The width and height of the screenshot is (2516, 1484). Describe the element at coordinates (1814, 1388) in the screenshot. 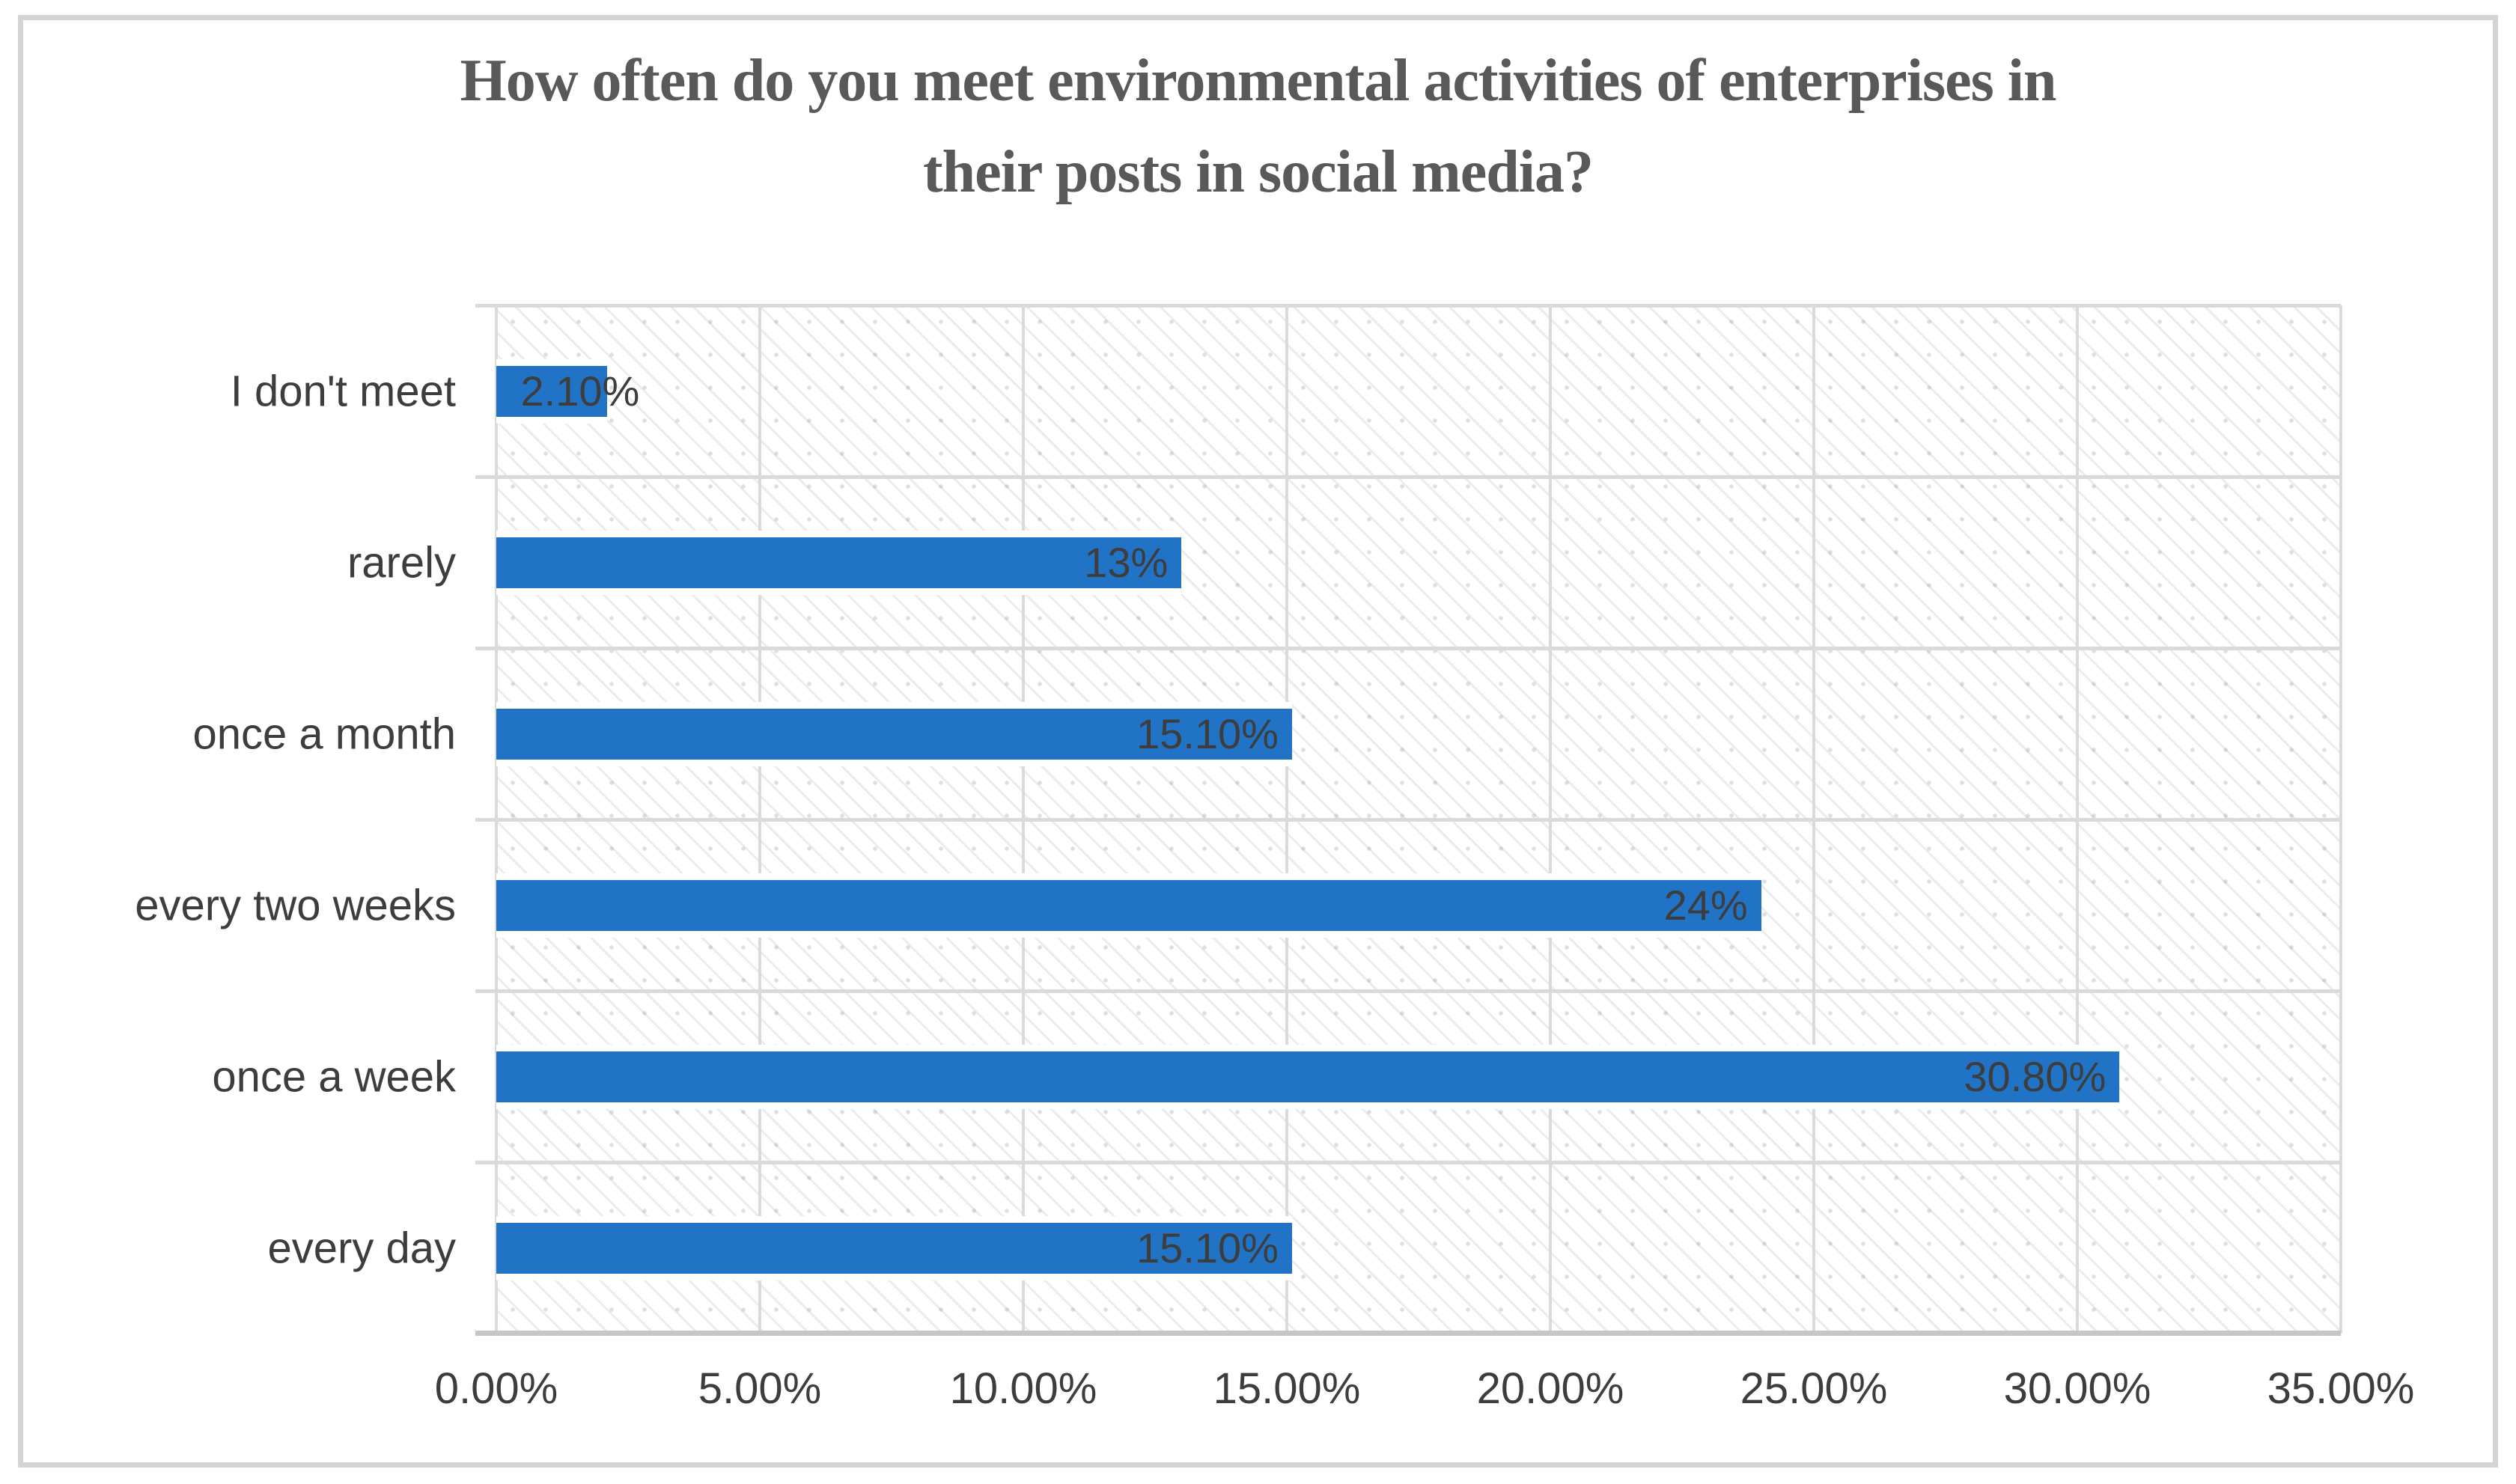

I see `x-axis-tick-label: 25.00%` at that location.